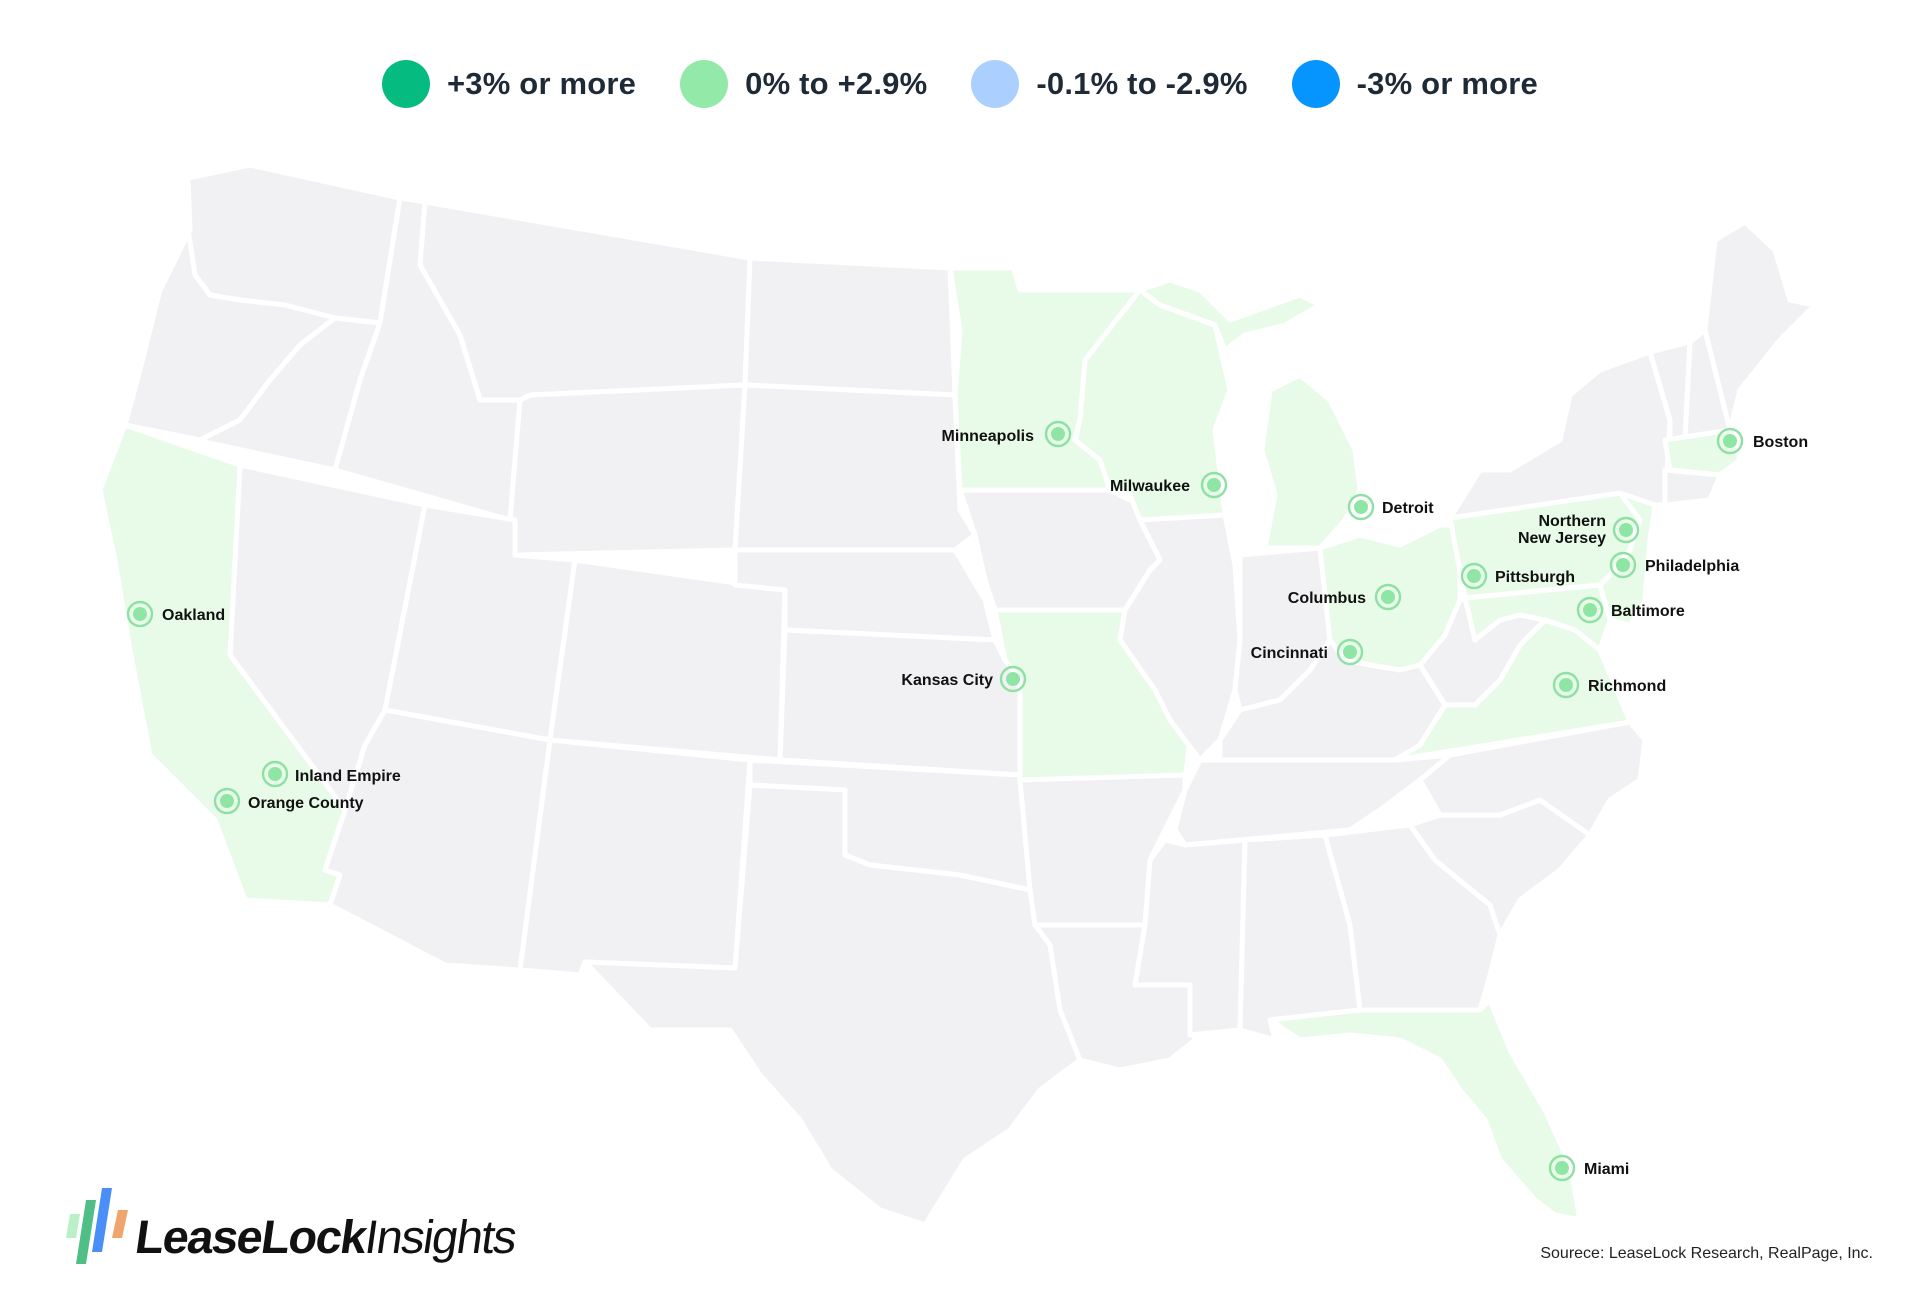 This screenshot has height=1310, width=1920. I want to click on city-marker: Milwaukee, so click(1169, 485).